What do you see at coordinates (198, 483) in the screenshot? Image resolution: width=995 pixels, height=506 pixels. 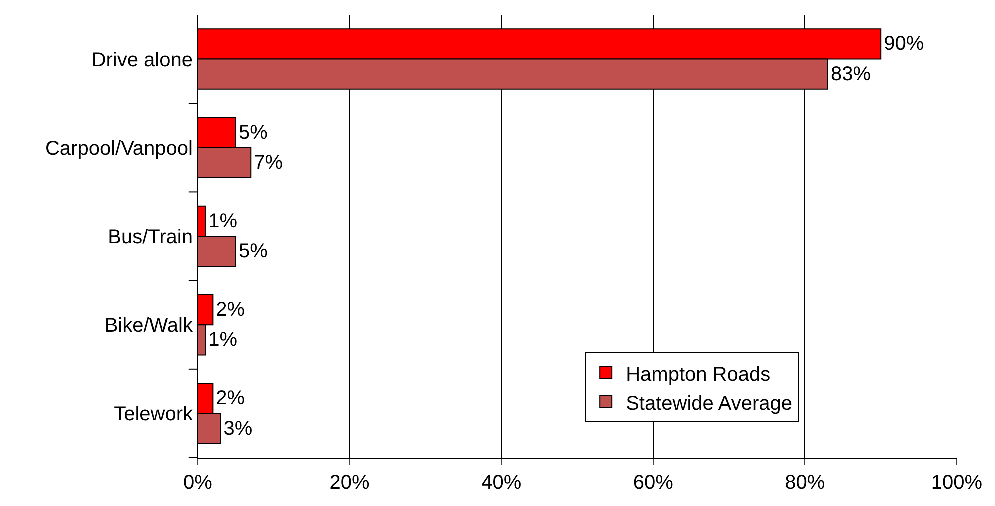 I see `x-tick-label: 0%` at bounding box center [198, 483].